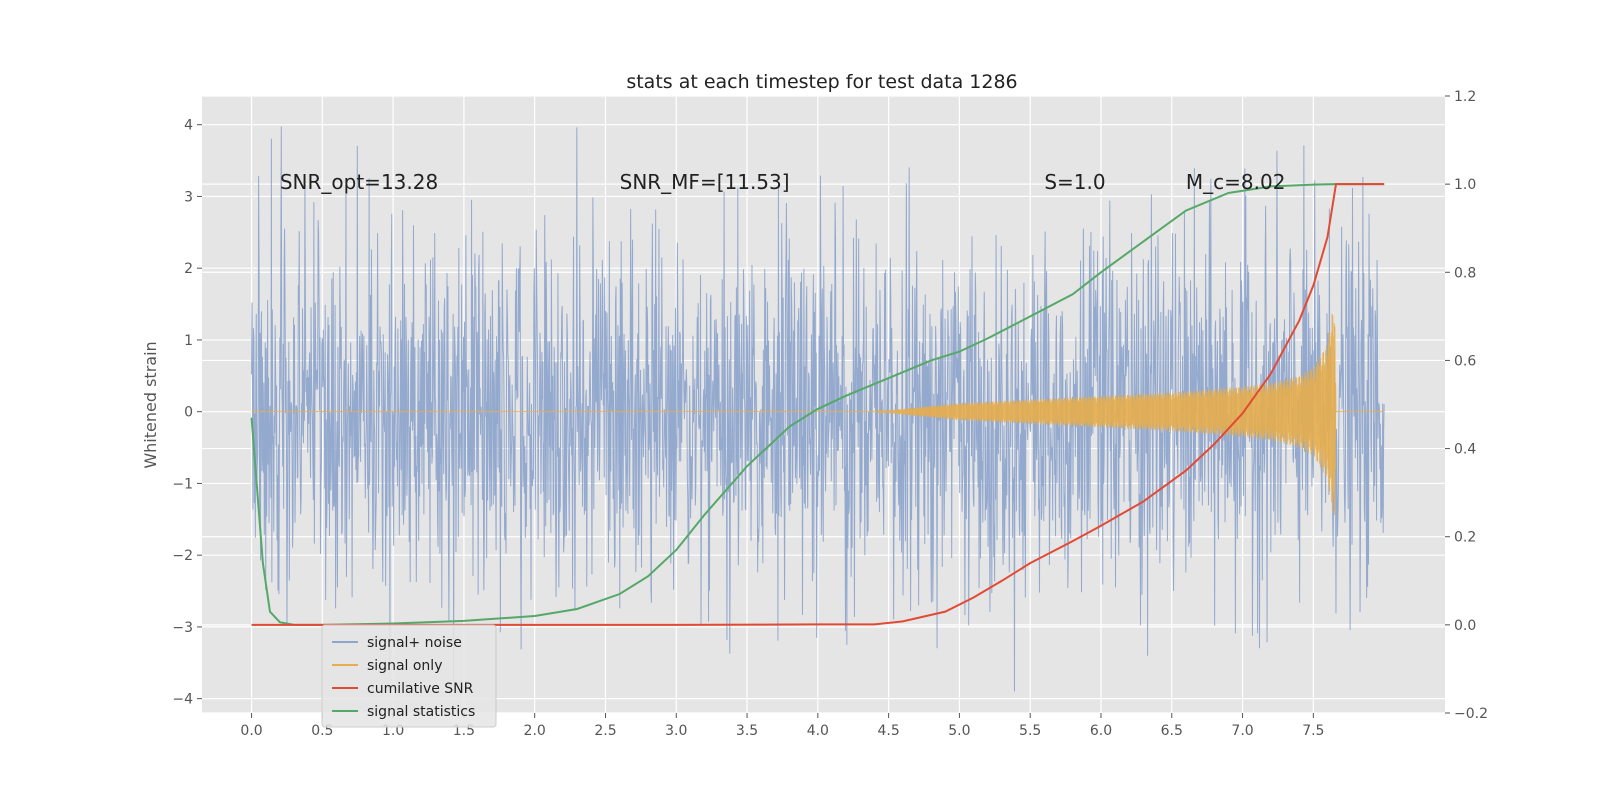  Describe the element at coordinates (150, 404) in the screenshot. I see `y-axis-label: Whitened strain` at that location.